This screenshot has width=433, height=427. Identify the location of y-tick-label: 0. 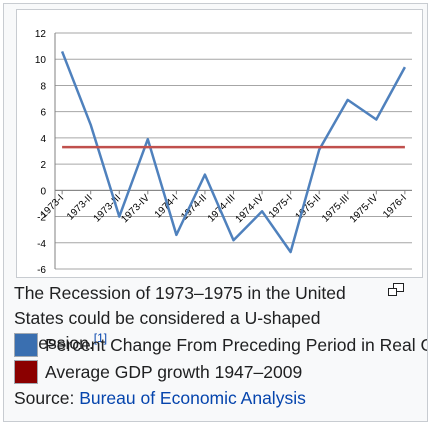
(43, 191).